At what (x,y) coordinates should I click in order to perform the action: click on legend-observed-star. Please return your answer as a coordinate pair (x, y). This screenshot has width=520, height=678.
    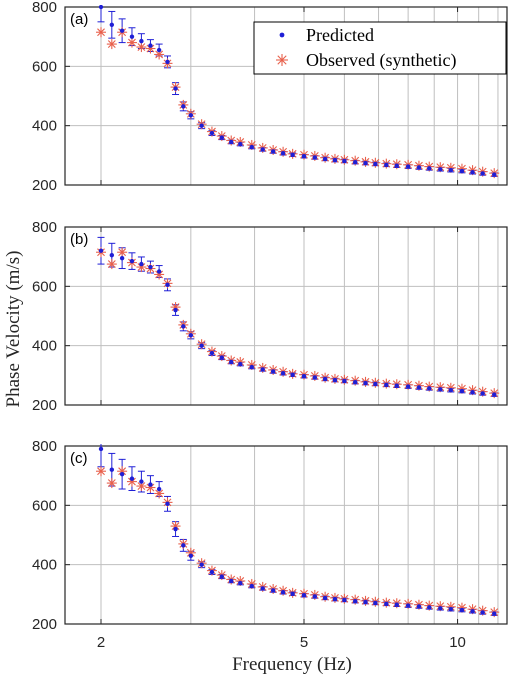
    Looking at the image, I should click on (282, 60).